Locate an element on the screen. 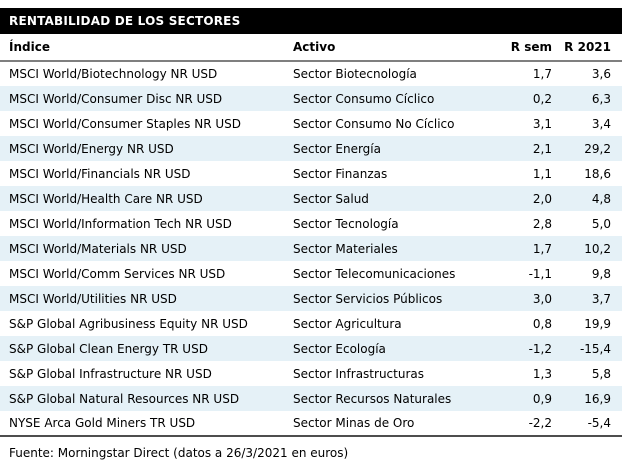 This screenshot has height=471, width=622. index-name-cell: MSCI World/Biotechnology NR USD is located at coordinates (113, 74).